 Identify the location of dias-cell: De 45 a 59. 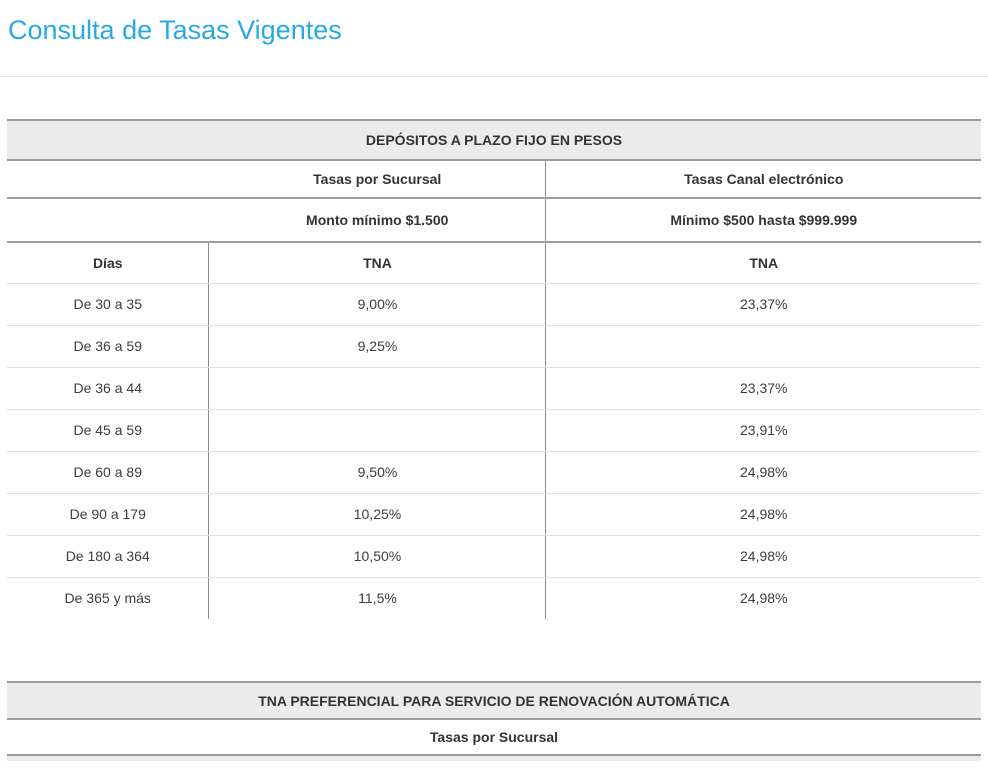
(107, 430).